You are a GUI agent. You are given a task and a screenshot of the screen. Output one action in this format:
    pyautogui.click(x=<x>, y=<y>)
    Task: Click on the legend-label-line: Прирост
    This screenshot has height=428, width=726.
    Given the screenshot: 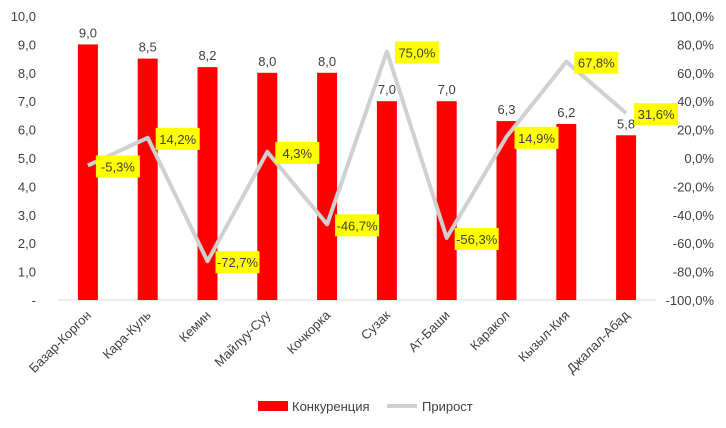 What is the action you would take?
    pyautogui.click(x=447, y=406)
    